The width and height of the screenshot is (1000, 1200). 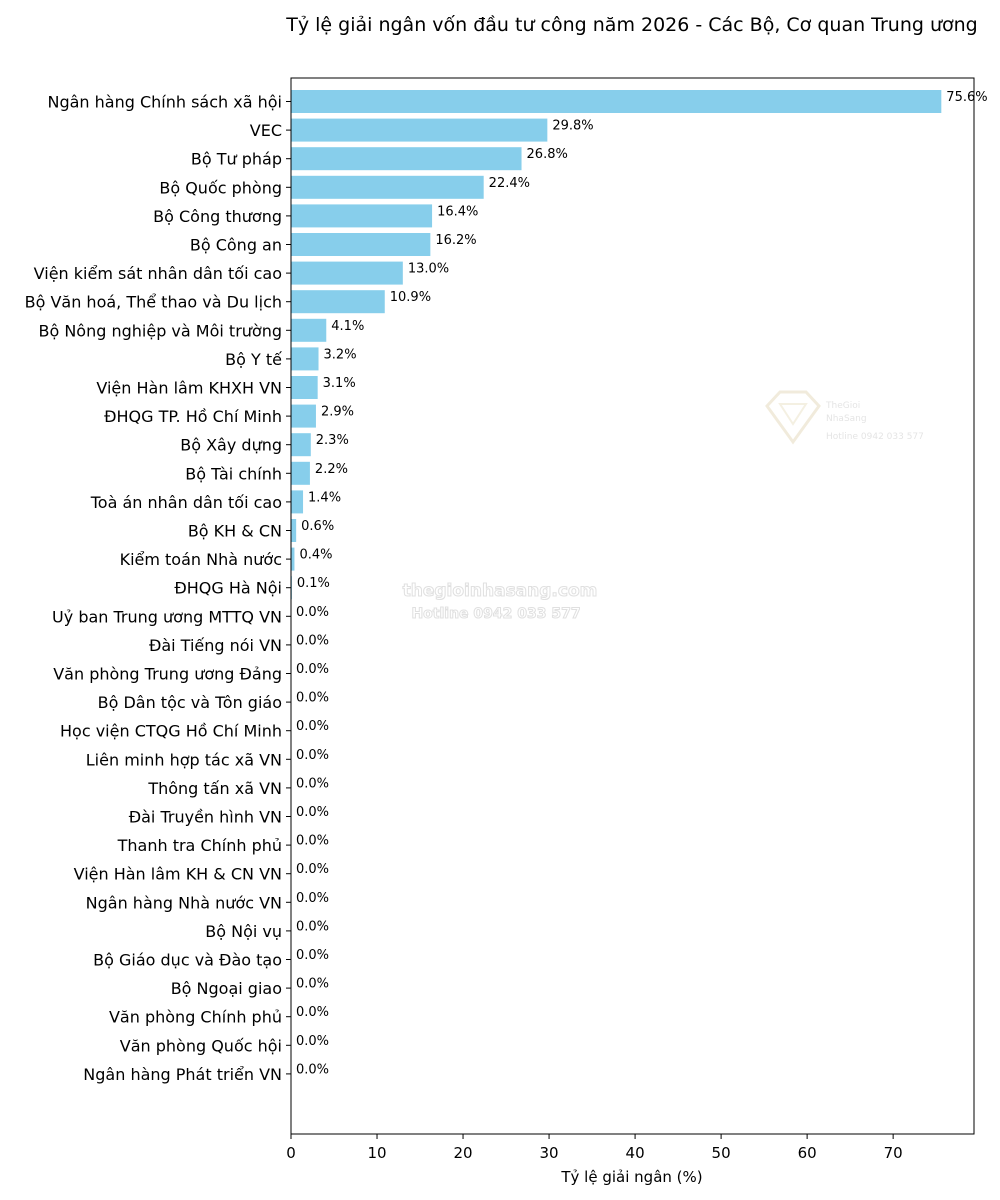 What do you see at coordinates (195, 1017) in the screenshot?
I see `category-label: Văn phòng Chính phủ` at bounding box center [195, 1017].